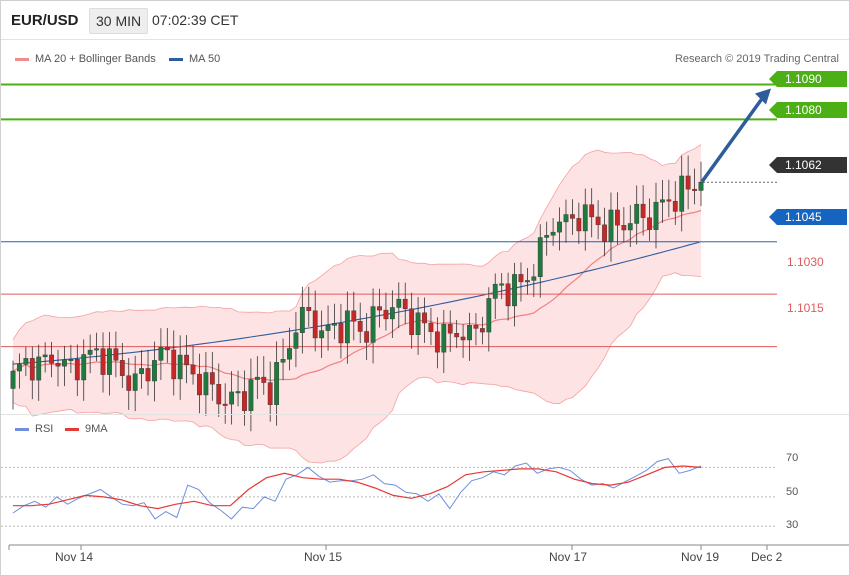 This screenshot has width=850, height=576. Describe the element at coordinates (44, 429) in the screenshot. I see `rsi-legend-label: RSI` at that location.